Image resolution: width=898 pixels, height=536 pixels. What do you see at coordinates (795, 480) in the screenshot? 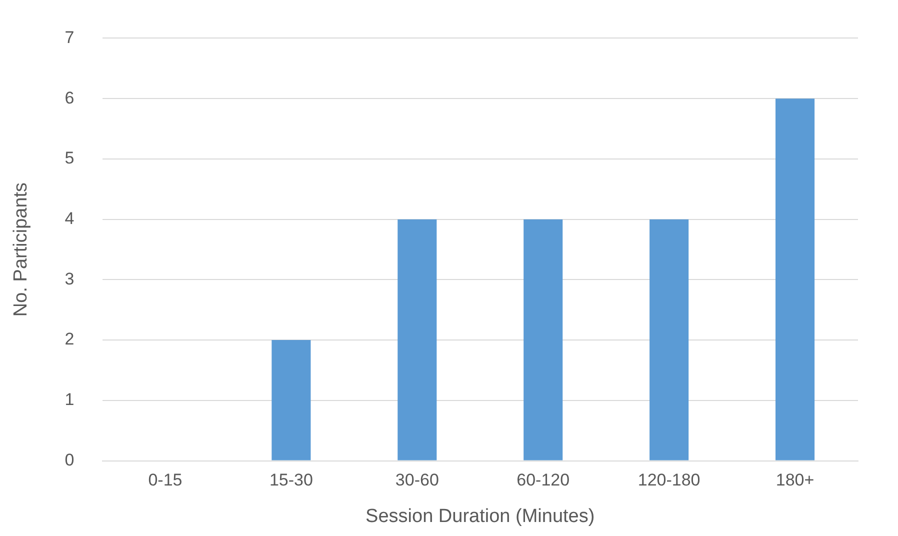
I see `x-tick-label: 180+` at bounding box center [795, 480].